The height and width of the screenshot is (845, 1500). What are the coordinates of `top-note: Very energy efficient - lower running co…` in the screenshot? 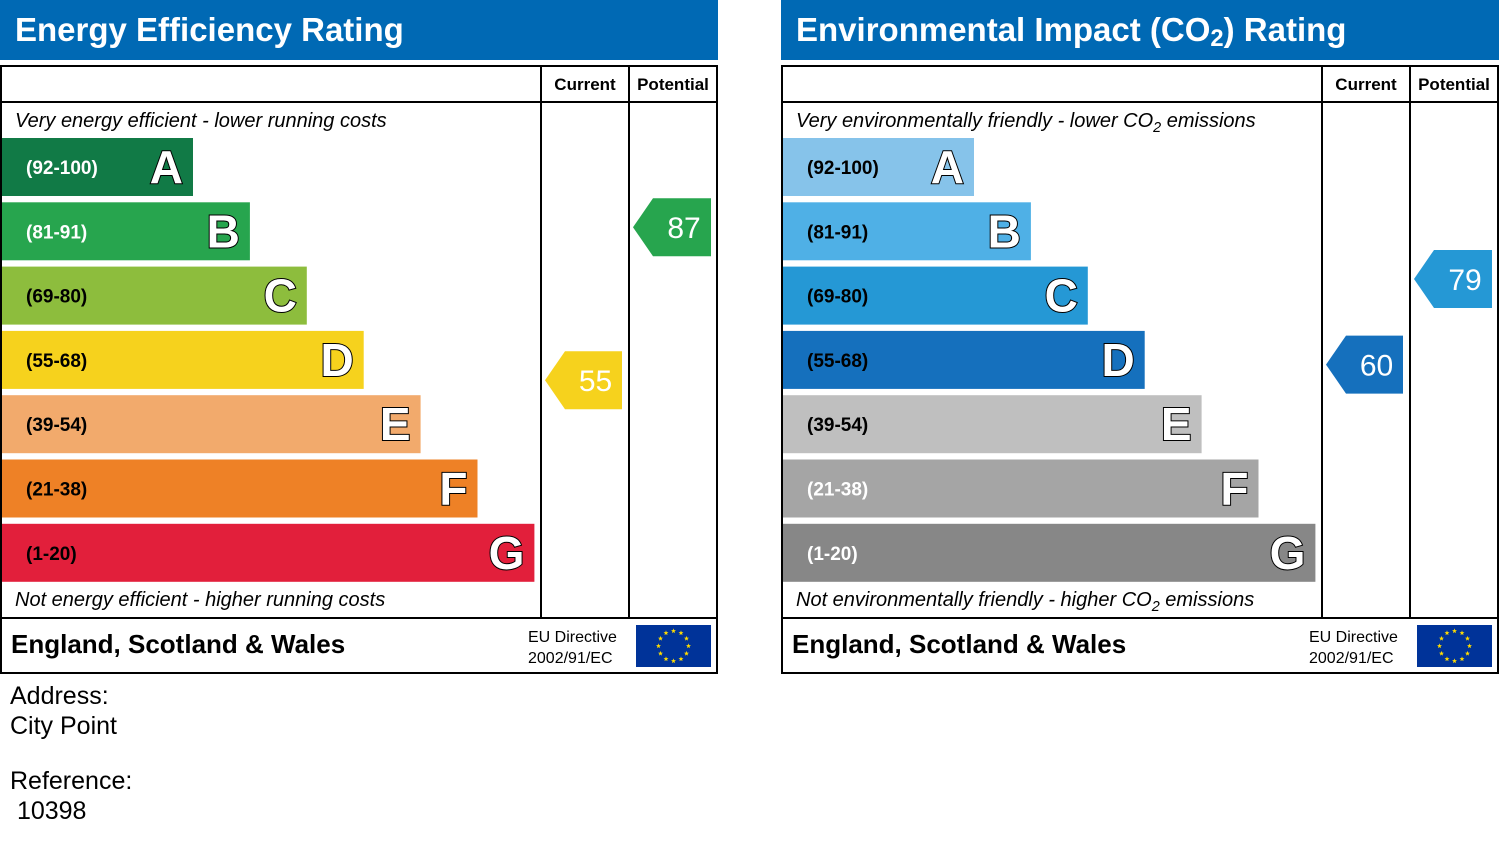 It's located at (201, 121).